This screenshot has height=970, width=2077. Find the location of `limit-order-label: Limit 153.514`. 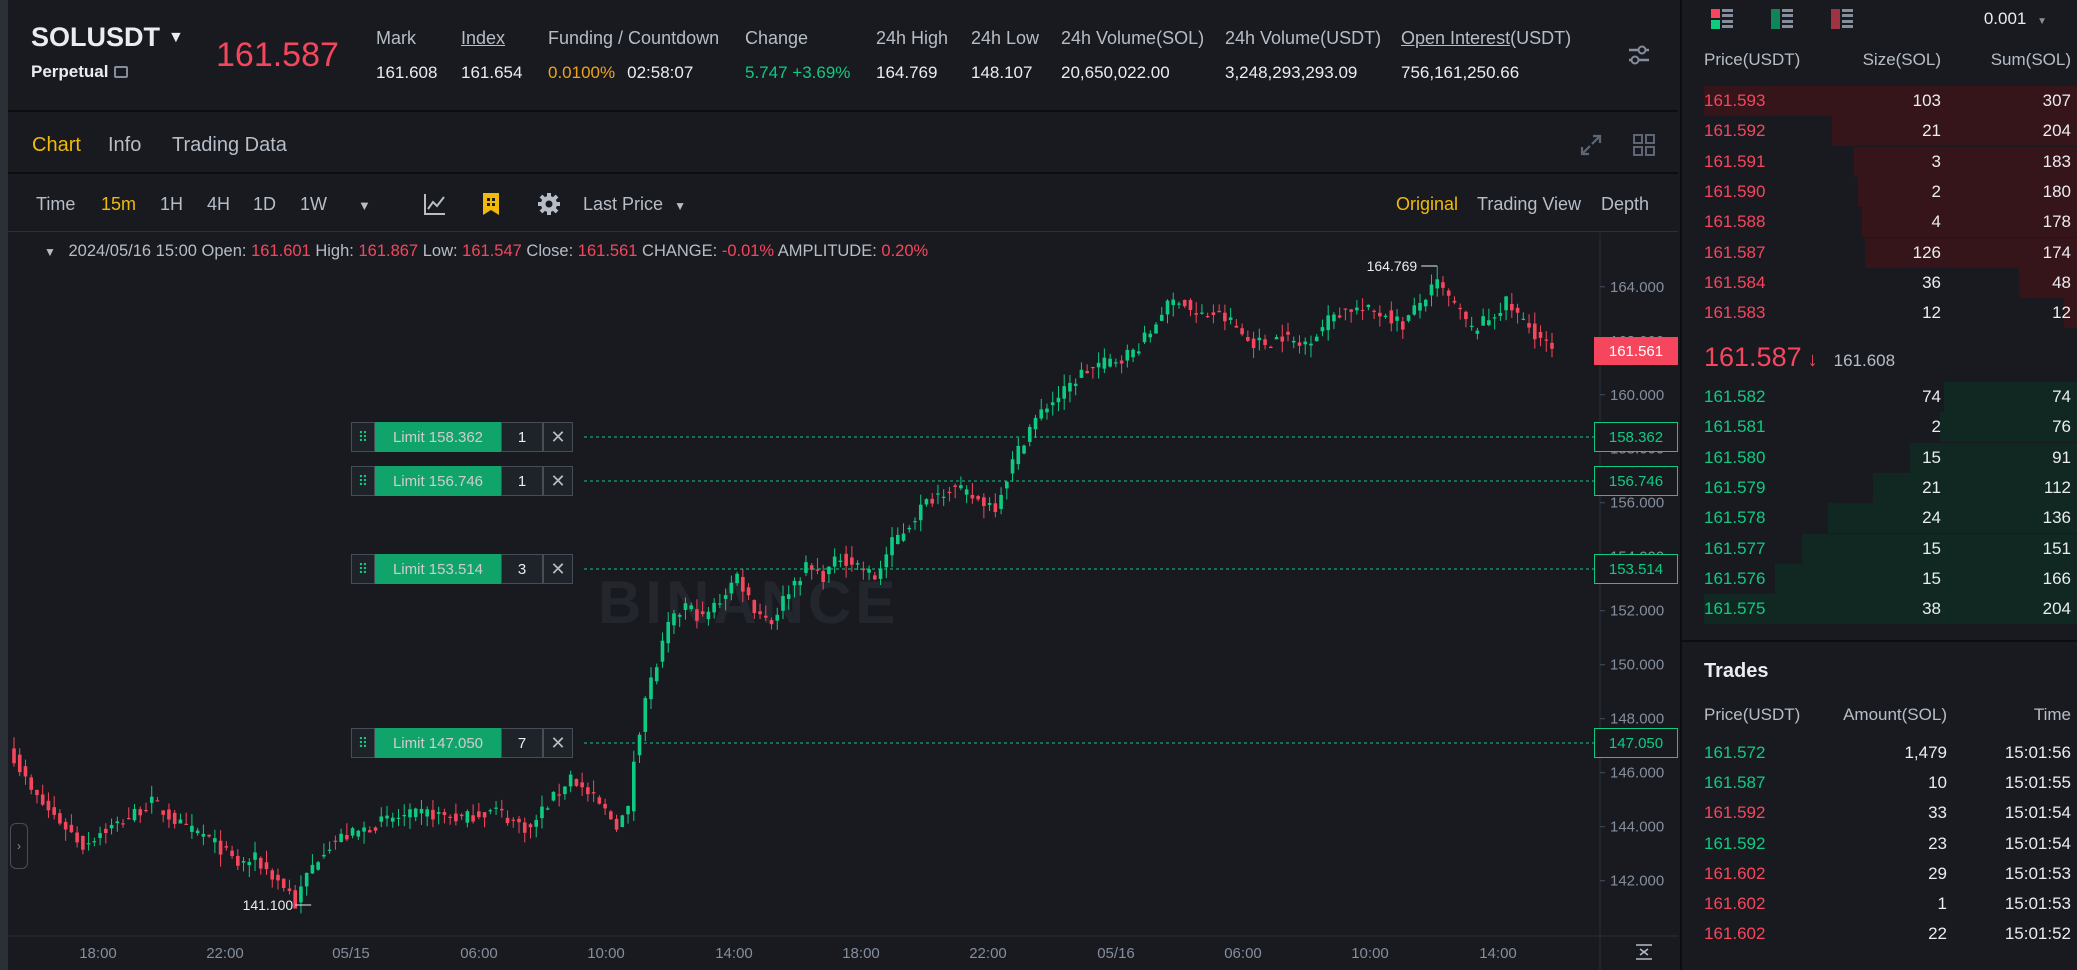

limit-order-label: Limit 153.514 is located at coordinates (438, 569).